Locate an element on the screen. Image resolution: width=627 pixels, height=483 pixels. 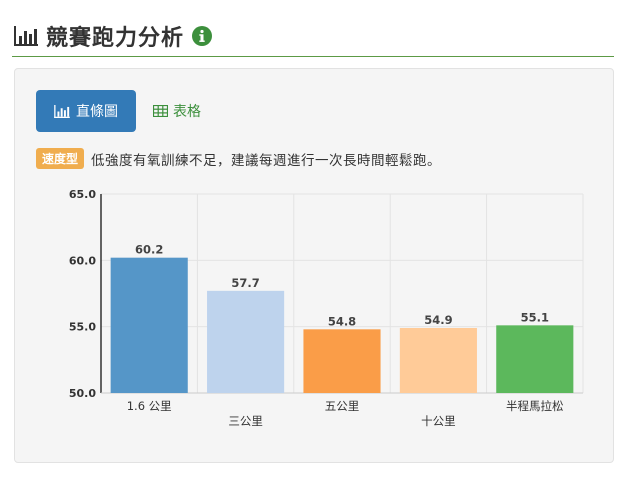
page-title: 競賽跑力分析 is located at coordinates (115, 38).